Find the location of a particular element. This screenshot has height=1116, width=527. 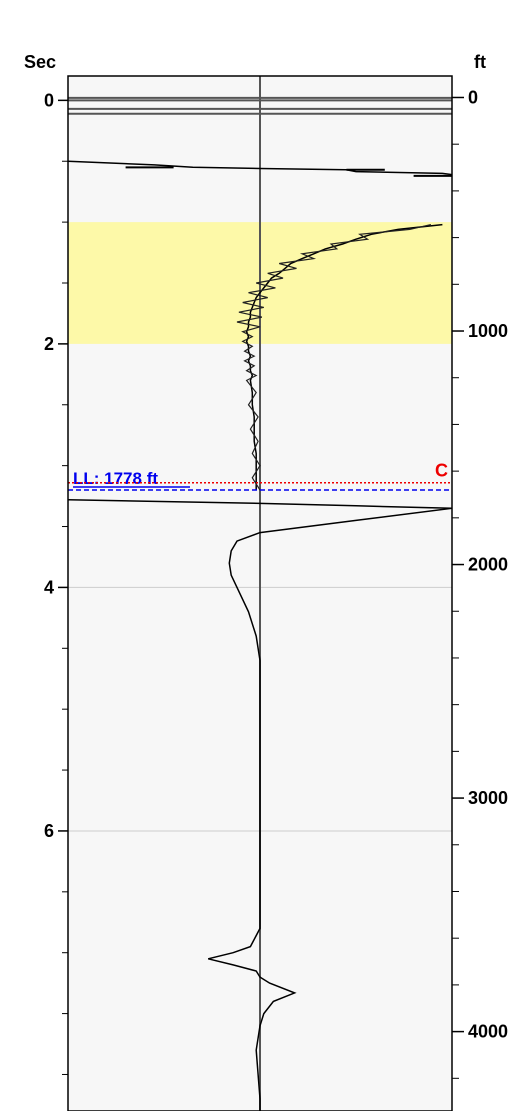

right-tick-label: 4000 is located at coordinates (488, 1032).